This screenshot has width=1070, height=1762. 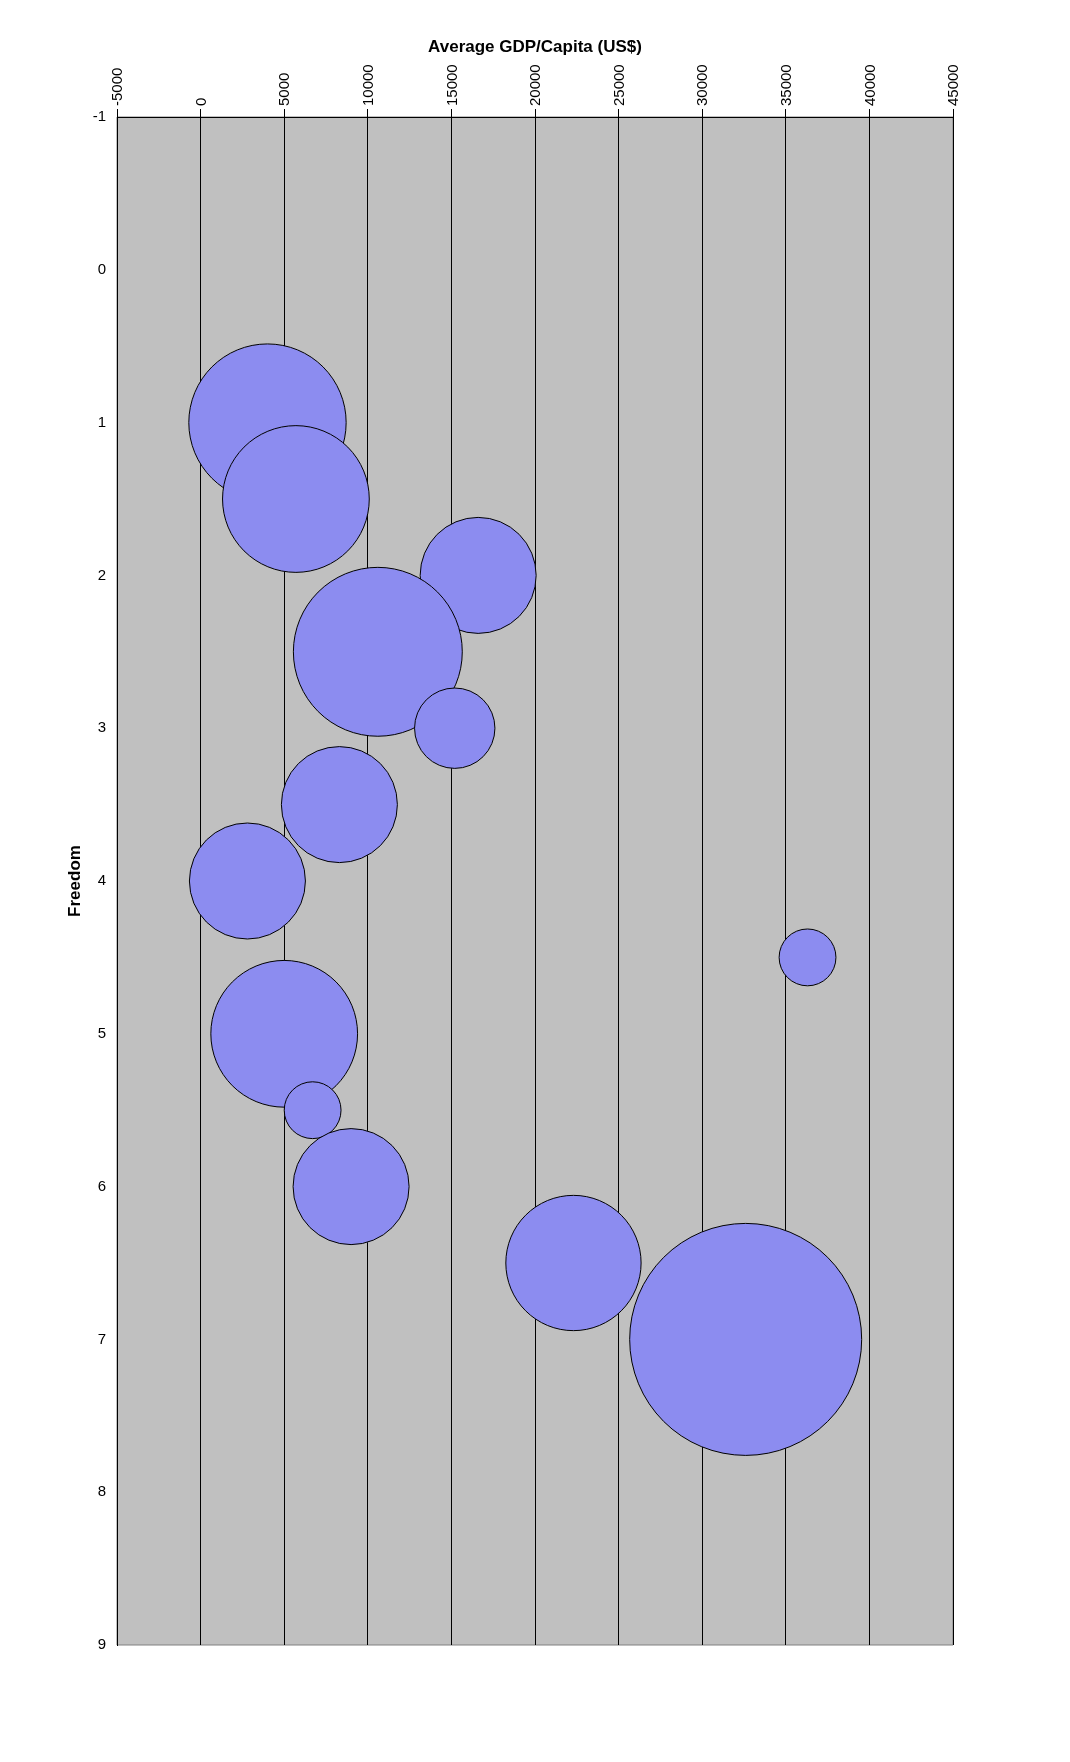 What do you see at coordinates (953, 85) in the screenshot?
I see `x-tick-label: 45000` at bounding box center [953, 85].